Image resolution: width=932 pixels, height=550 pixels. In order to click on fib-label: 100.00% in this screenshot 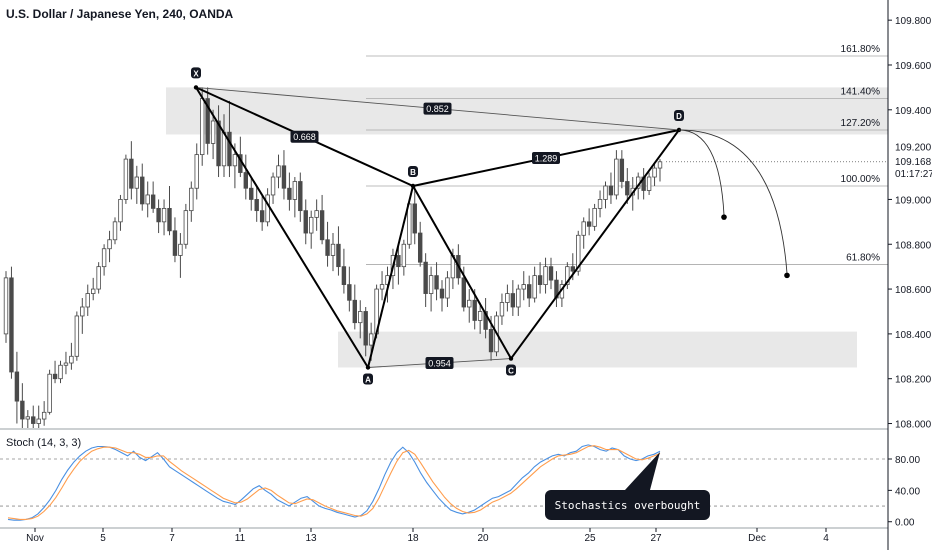, I will do `click(861, 179)`.